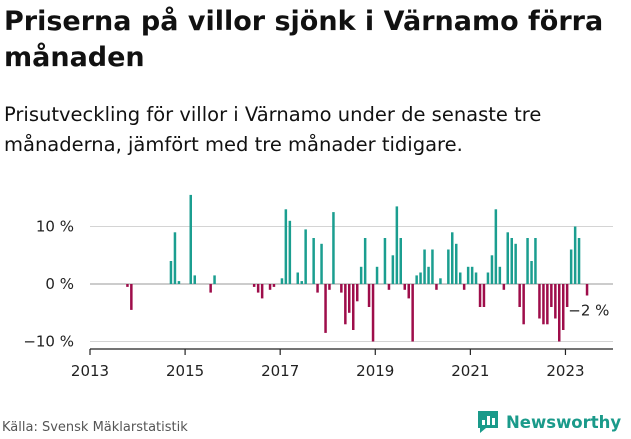 This screenshot has width=631, height=439. I want to click on annotation: −2 %, so click(588, 311).